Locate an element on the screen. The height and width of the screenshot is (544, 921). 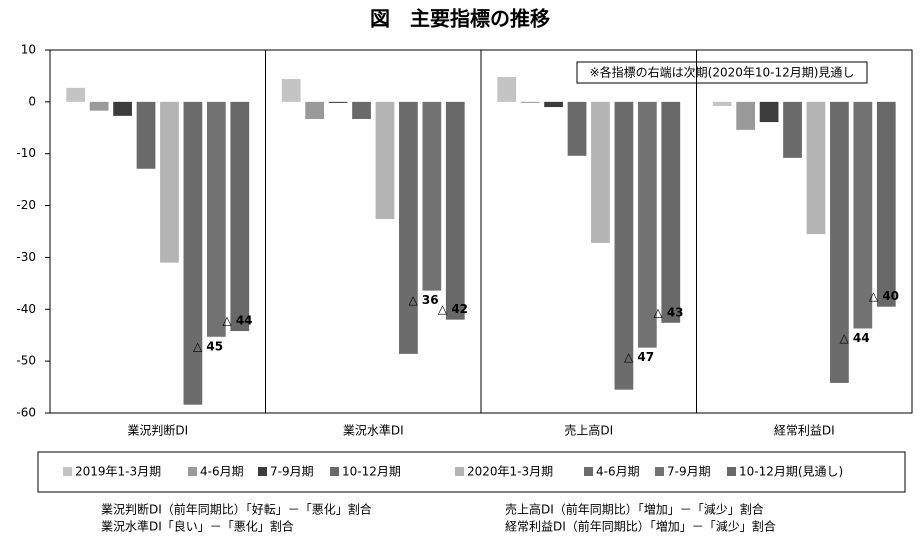
chart-title: 図 主要指標の推移 is located at coordinates (460, 19).